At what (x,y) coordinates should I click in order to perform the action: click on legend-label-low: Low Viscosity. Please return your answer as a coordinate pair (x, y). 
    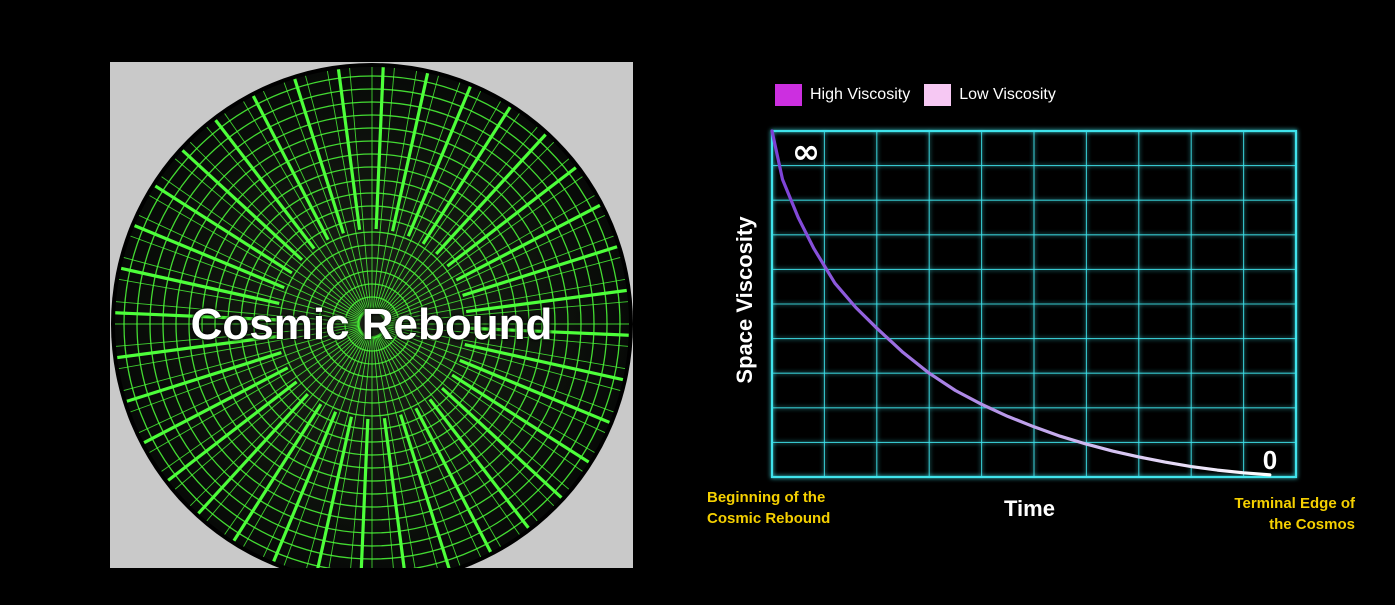
    Looking at the image, I should click on (1007, 94).